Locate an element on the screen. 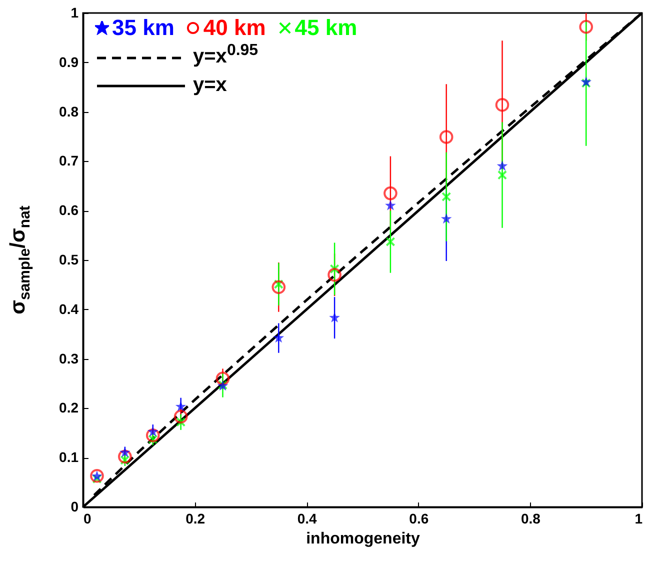  x-axis-title: inhomogeneity is located at coordinates (363, 539).